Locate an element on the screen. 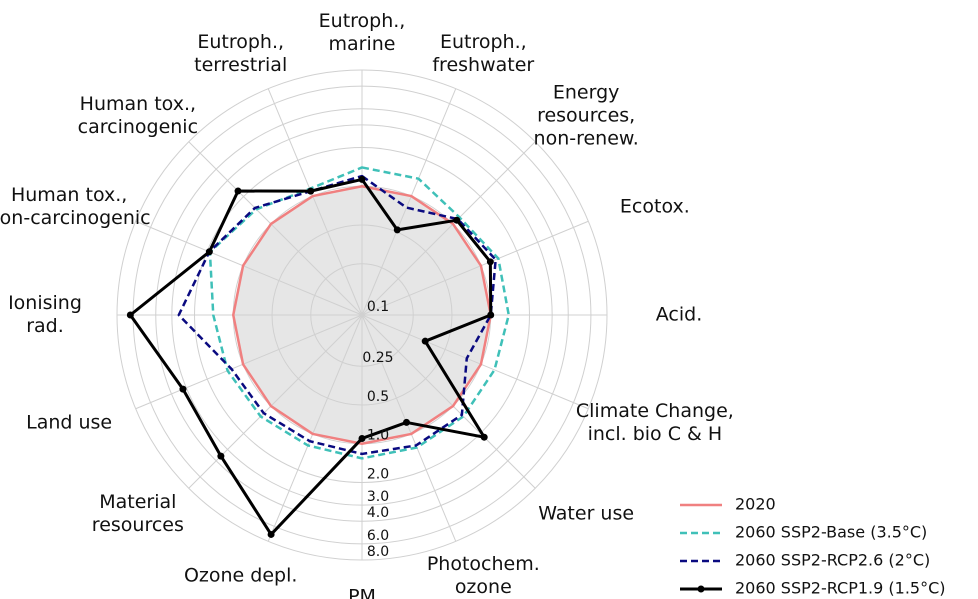 The width and height of the screenshot is (978, 599). category-label: Material resources is located at coordinates (137, 514).